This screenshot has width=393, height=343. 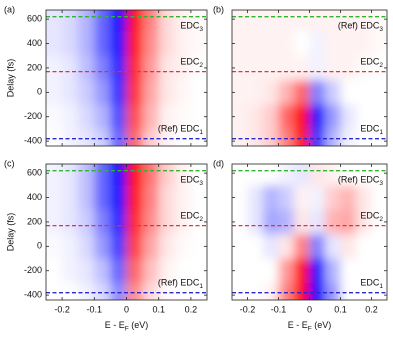 What do you see at coordinates (10, 78) in the screenshot?
I see `y-axis-label: Delay (fs)` at bounding box center [10, 78].